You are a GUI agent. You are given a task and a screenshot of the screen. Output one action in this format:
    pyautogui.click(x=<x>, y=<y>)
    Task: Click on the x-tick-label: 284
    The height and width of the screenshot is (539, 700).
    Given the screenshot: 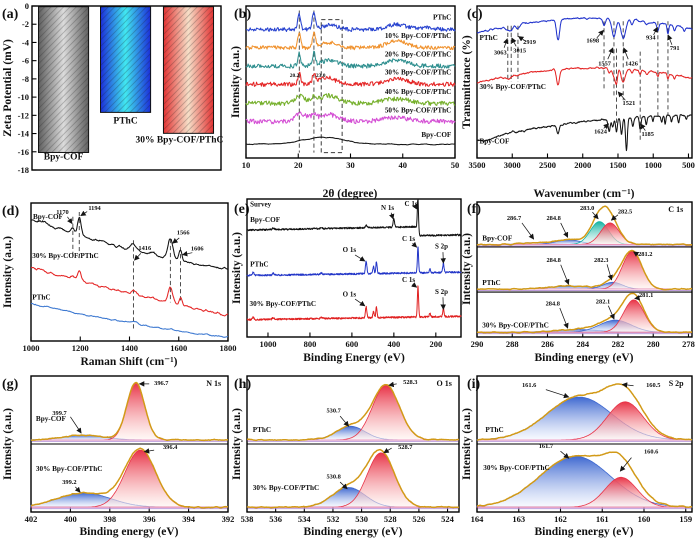 What is the action you would take?
    pyautogui.click(x=583, y=344)
    